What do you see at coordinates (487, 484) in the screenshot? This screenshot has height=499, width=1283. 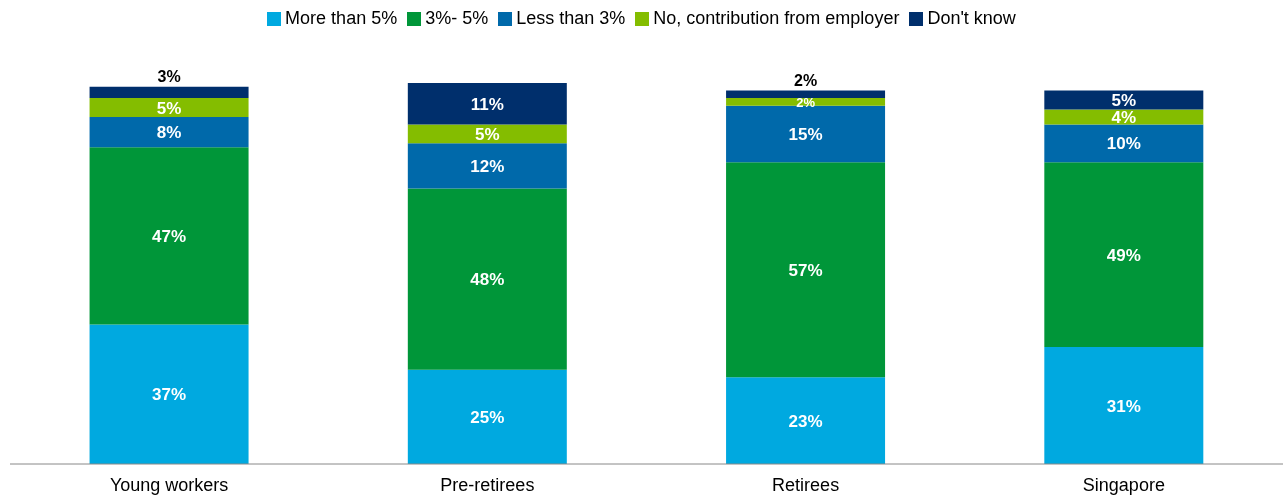 I see `x-tick-label: Pre-retirees` at bounding box center [487, 484].